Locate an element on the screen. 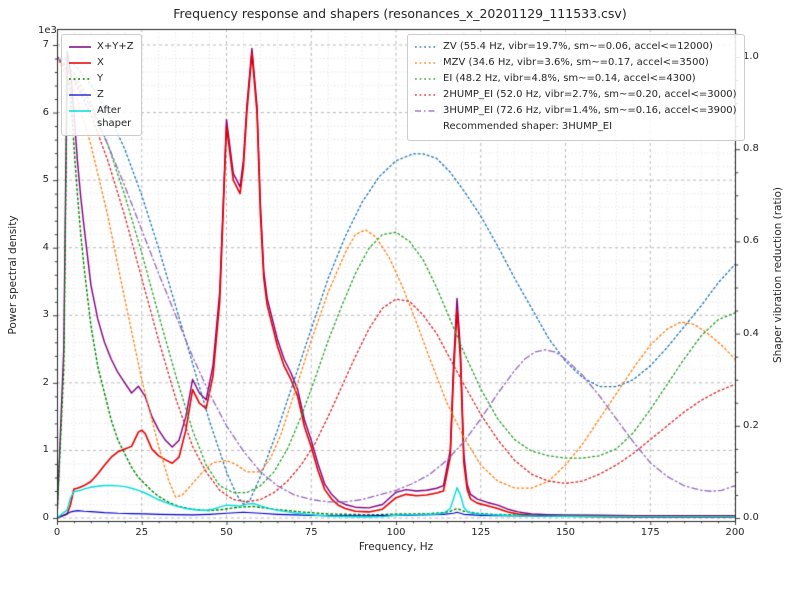 The width and height of the screenshot is (800, 600). y-left-tick-label: 4 is located at coordinates (45, 247).